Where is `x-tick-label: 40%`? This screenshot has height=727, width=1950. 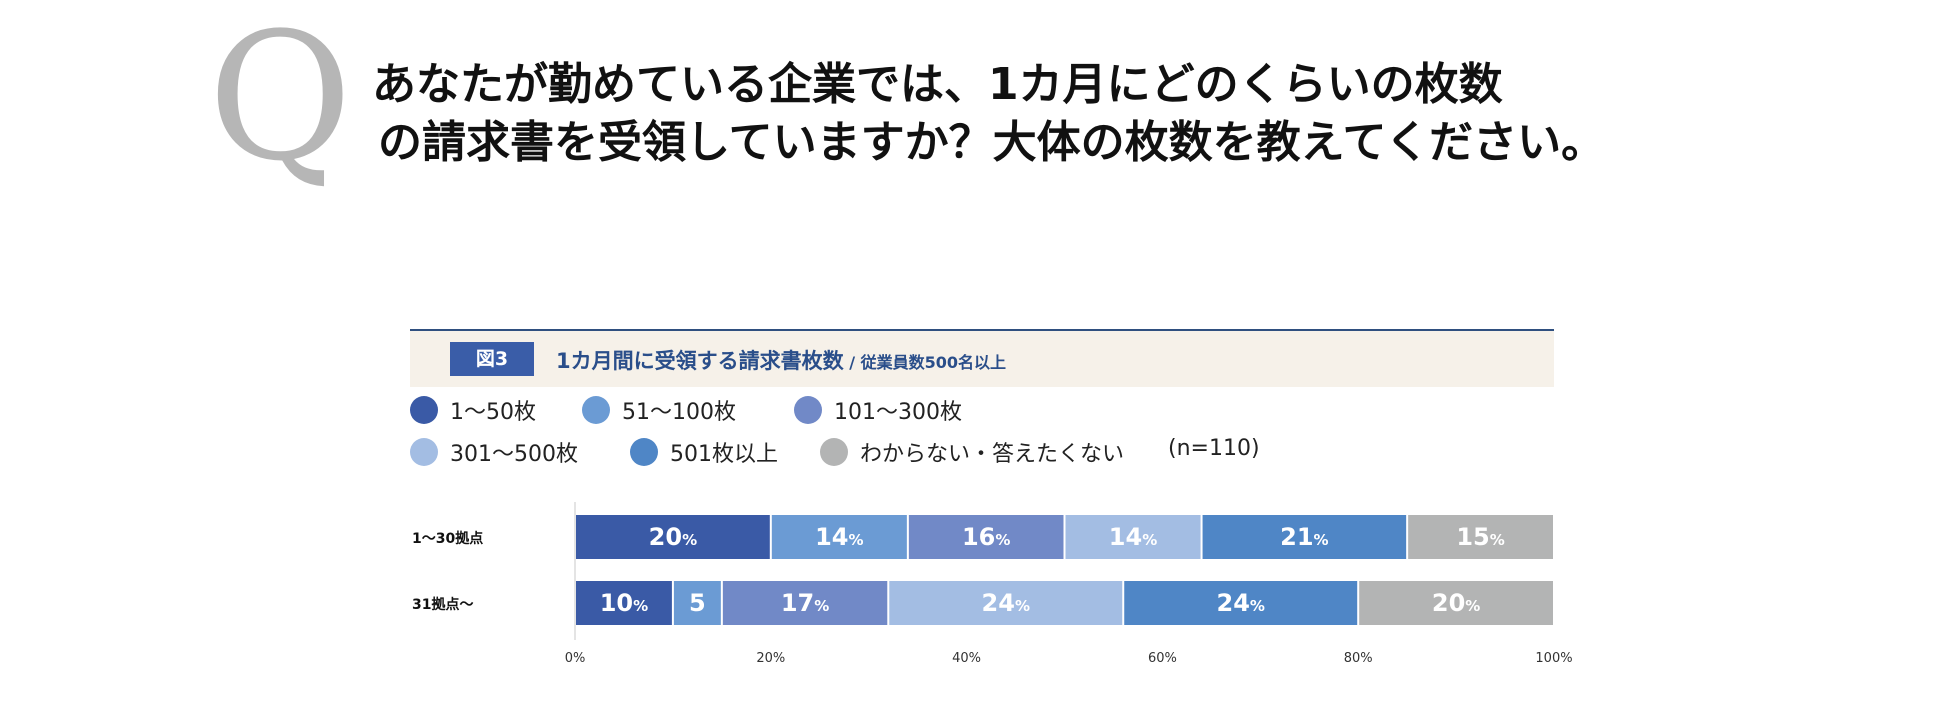 x-tick-label: 40% is located at coordinates (966, 658).